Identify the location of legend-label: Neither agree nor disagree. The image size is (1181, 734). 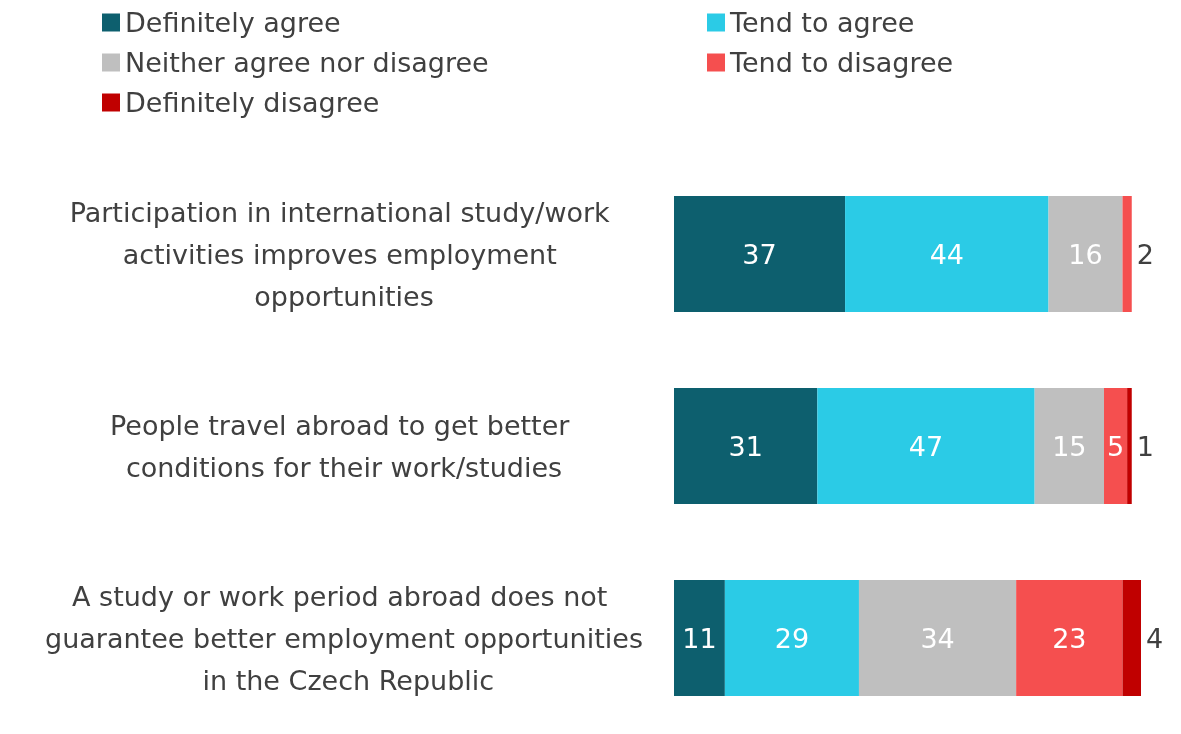
(307, 62).